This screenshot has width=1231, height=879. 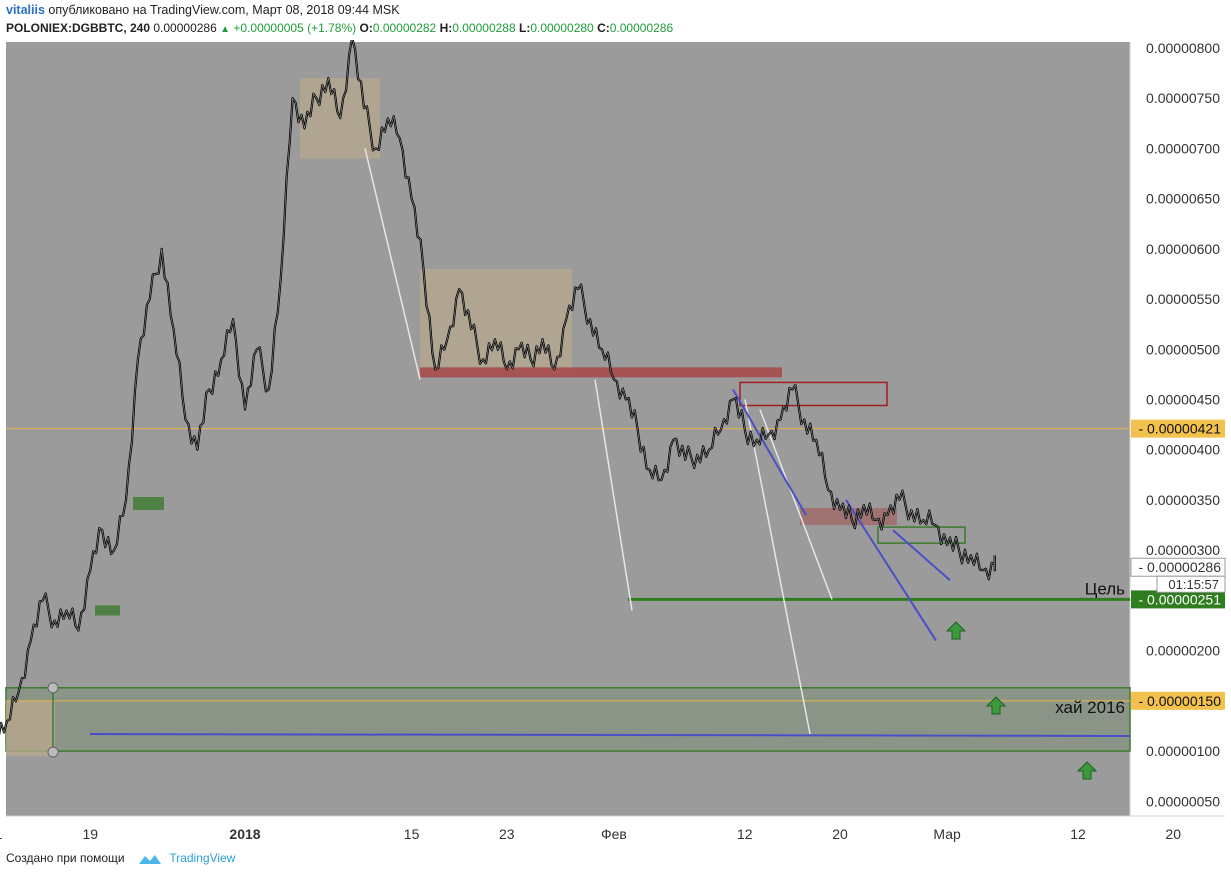 I want to click on symbol-name: POLONIEX:DGBBTC, 240, so click(x=78, y=28).